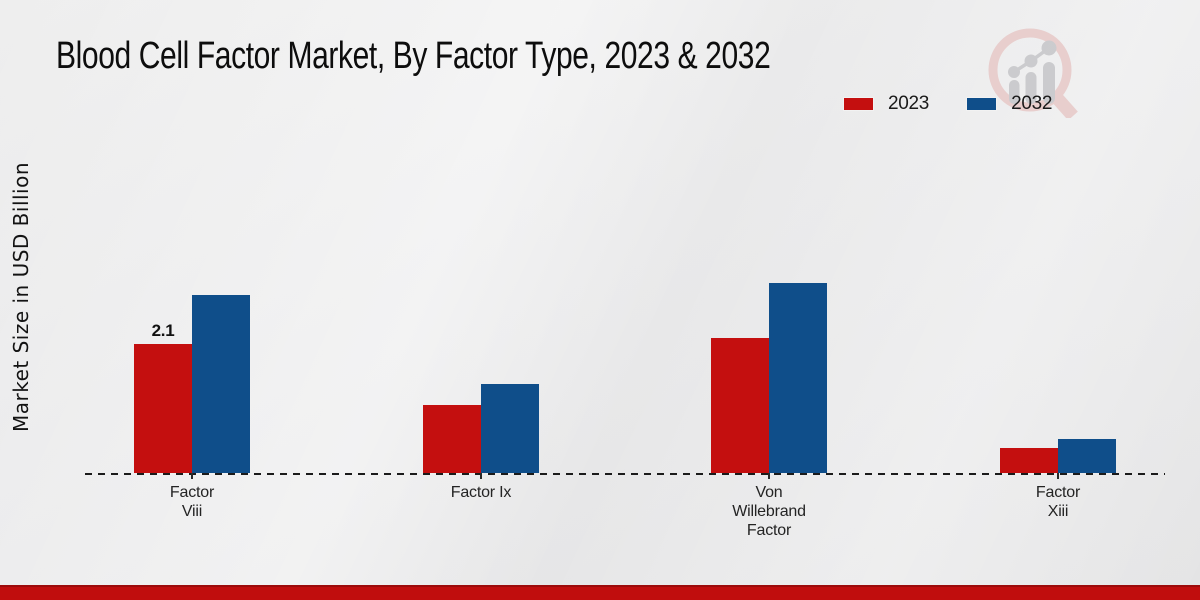 The image size is (1200, 600). What do you see at coordinates (769, 511) in the screenshot?
I see `category-label-von-willebrand-factor: Von Willebrand Factor` at bounding box center [769, 511].